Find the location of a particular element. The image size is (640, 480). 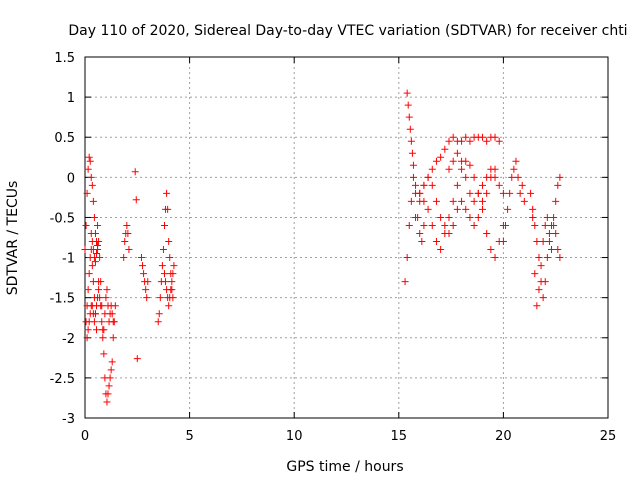

series-early-arc-e is located at coordinates (106, 314).